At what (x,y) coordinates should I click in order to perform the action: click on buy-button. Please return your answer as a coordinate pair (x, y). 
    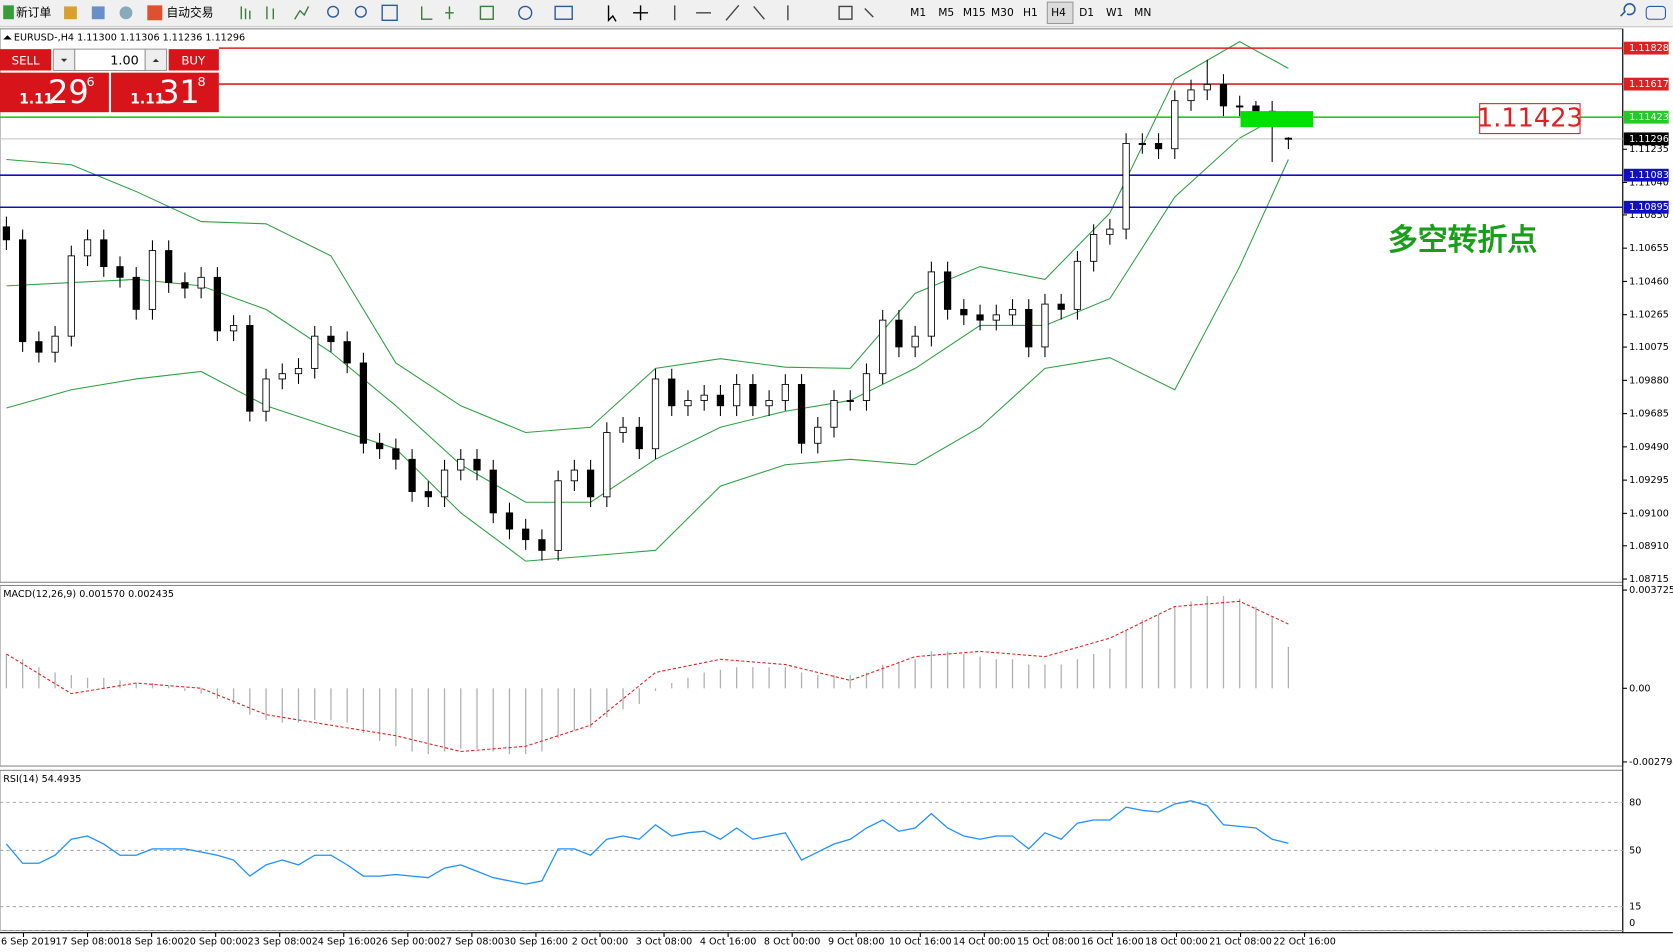
    Looking at the image, I should click on (193, 60).